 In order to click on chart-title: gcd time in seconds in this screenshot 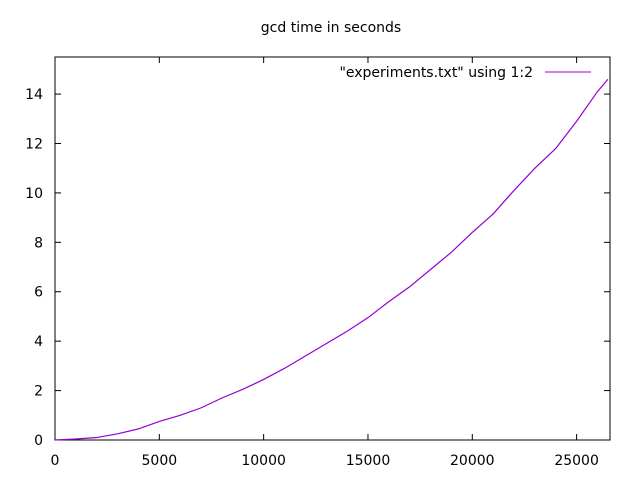, I will do `click(331, 28)`.